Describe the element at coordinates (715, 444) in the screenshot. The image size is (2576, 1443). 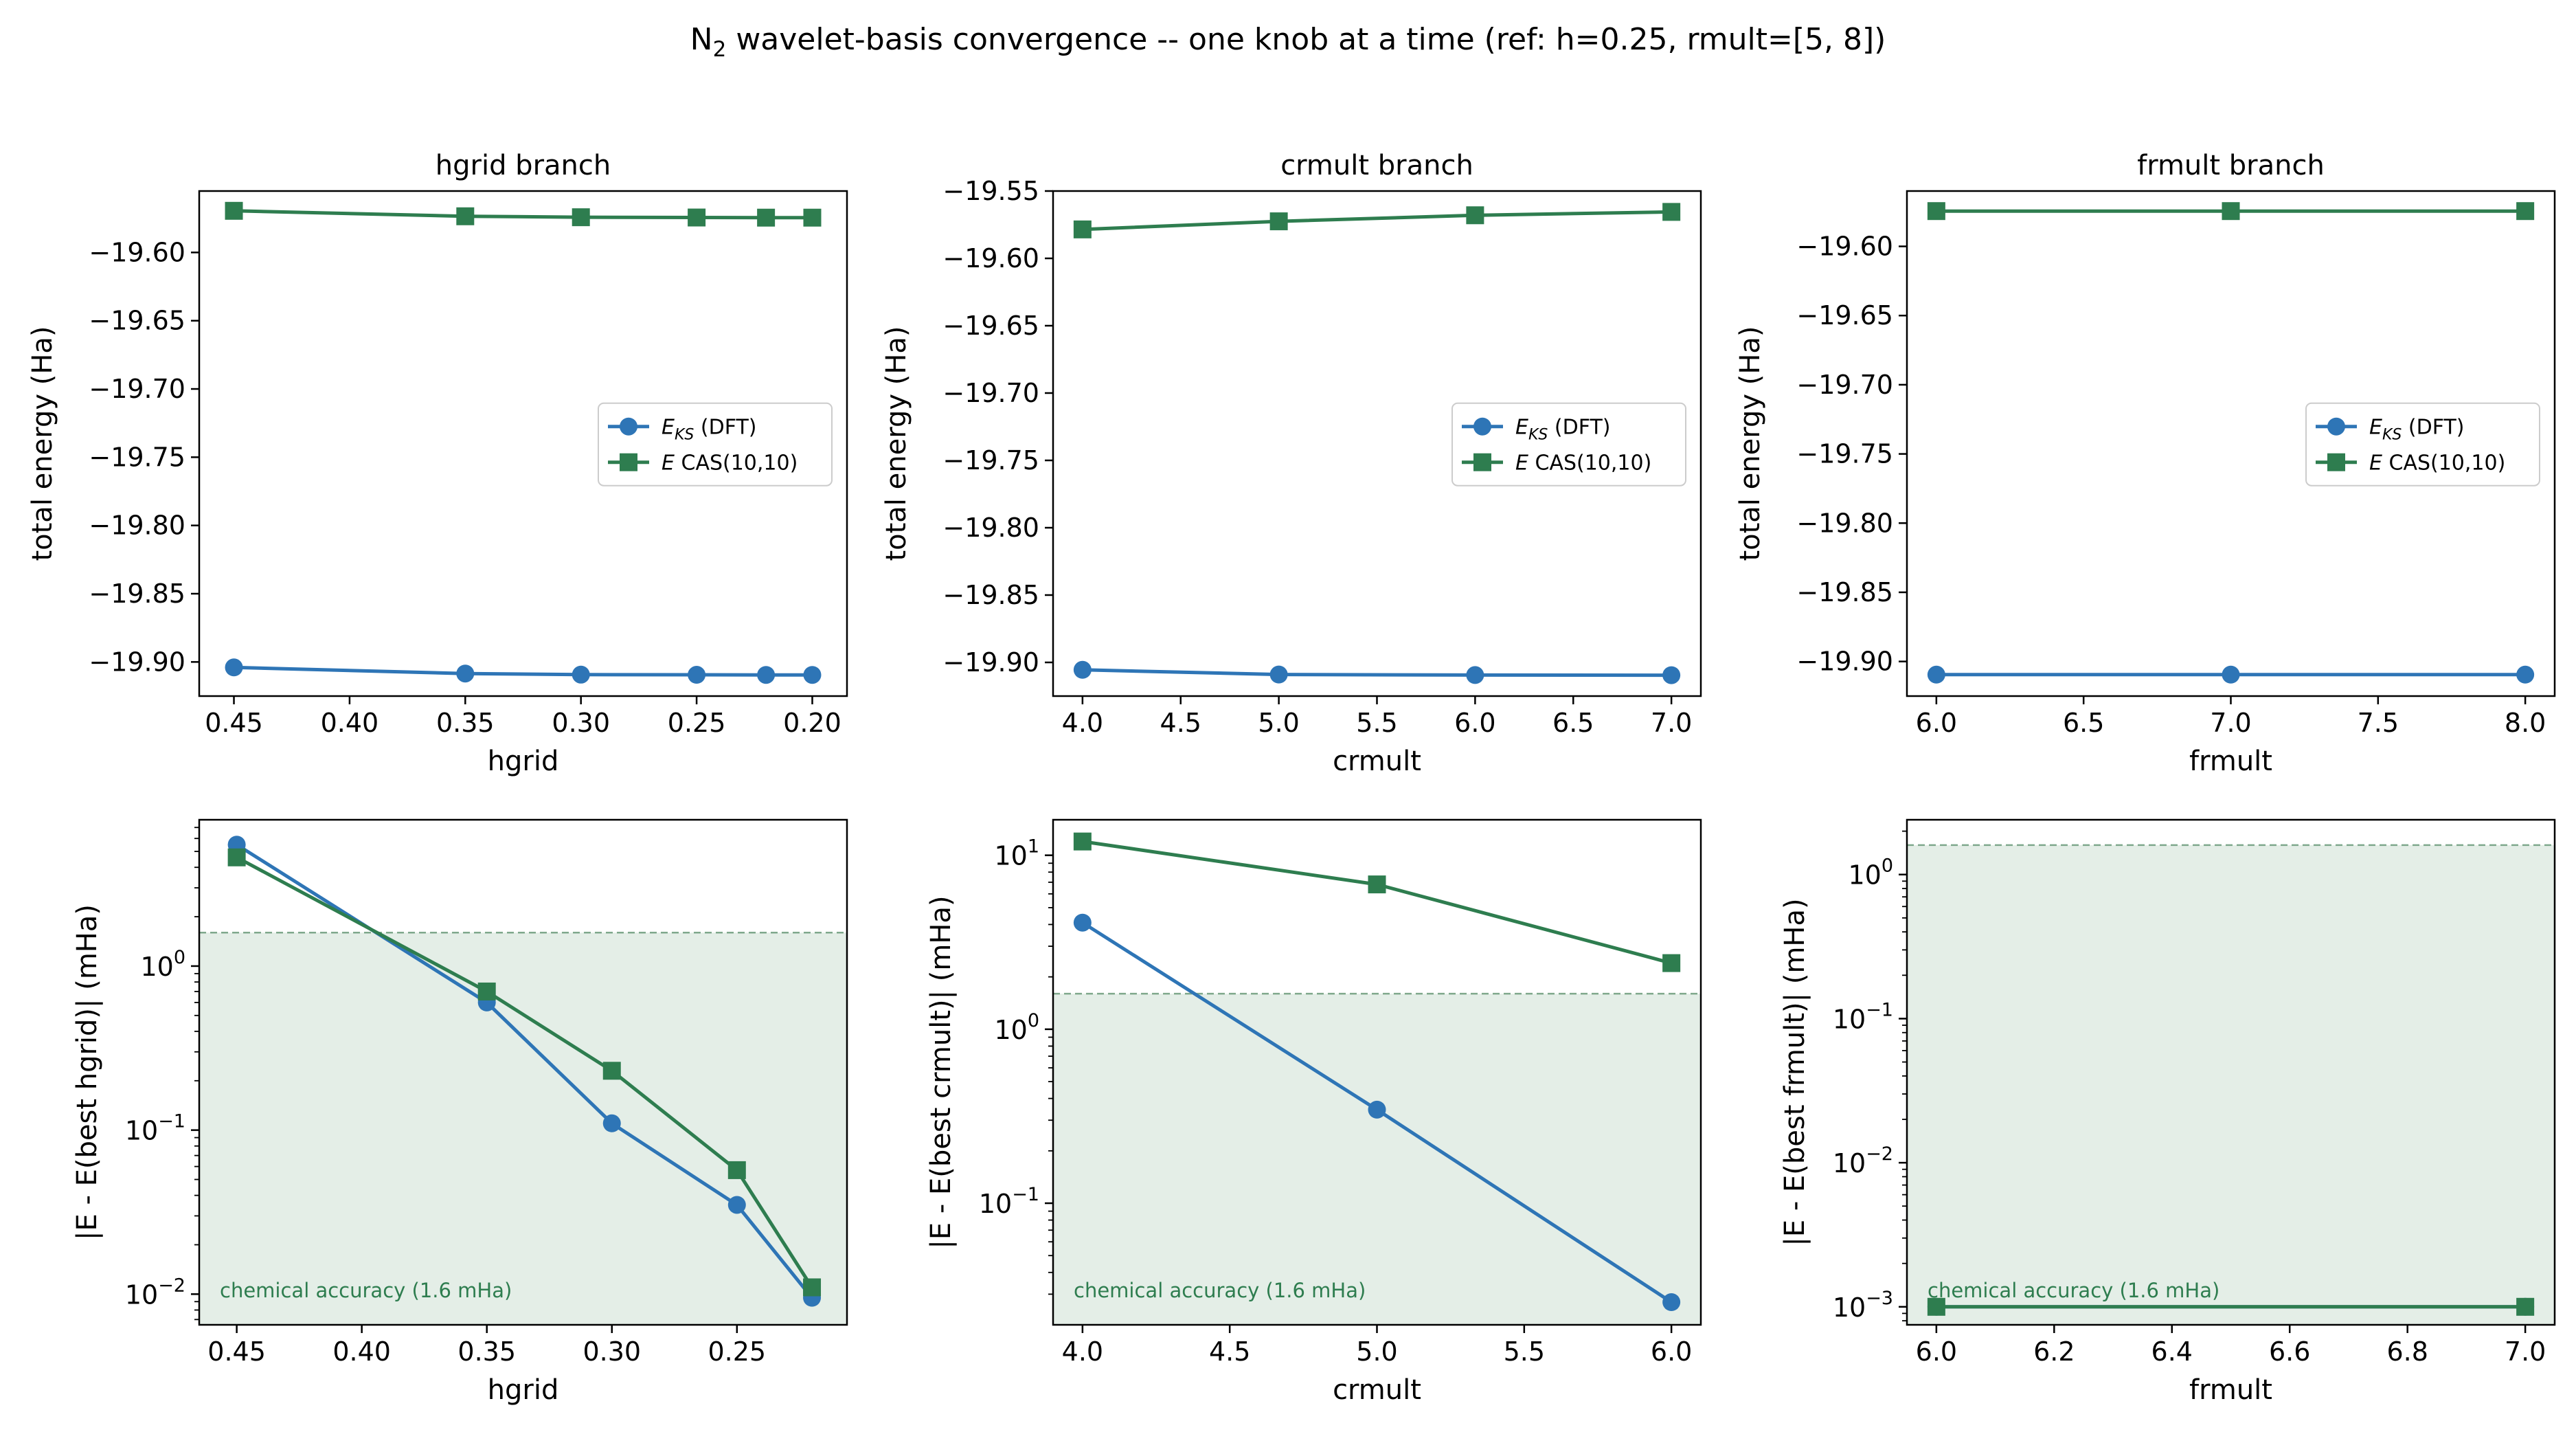
I see `legend-box` at that location.